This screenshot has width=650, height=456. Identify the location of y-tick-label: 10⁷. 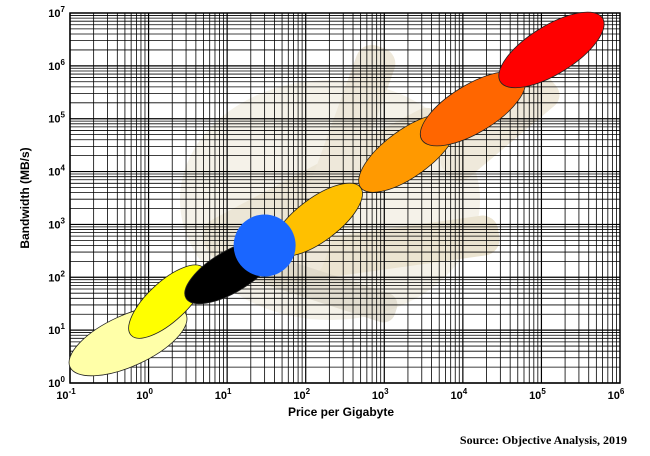
(56, 12).